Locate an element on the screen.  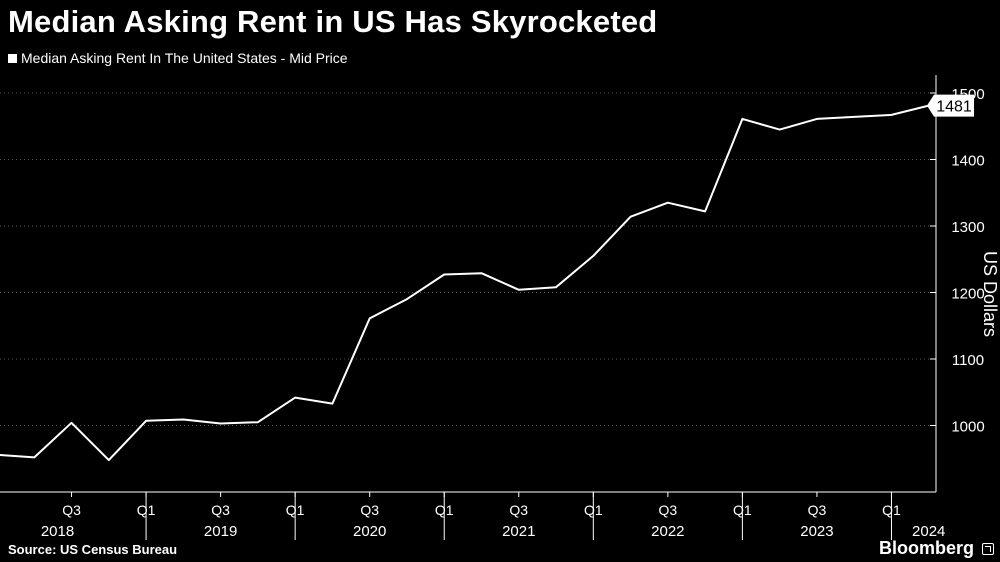
value-labels: 1481 is located at coordinates (950, 105).